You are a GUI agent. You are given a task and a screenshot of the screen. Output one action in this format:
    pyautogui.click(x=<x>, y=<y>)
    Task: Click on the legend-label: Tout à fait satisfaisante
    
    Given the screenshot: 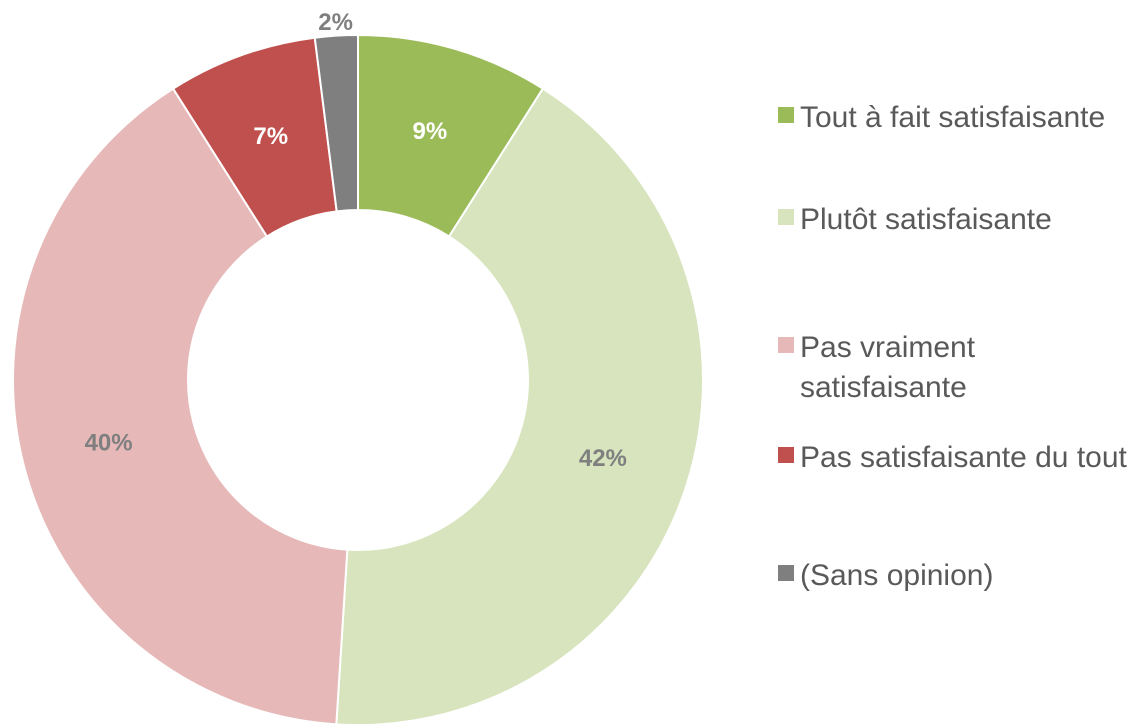 What is the action you would take?
    pyautogui.click(x=953, y=117)
    